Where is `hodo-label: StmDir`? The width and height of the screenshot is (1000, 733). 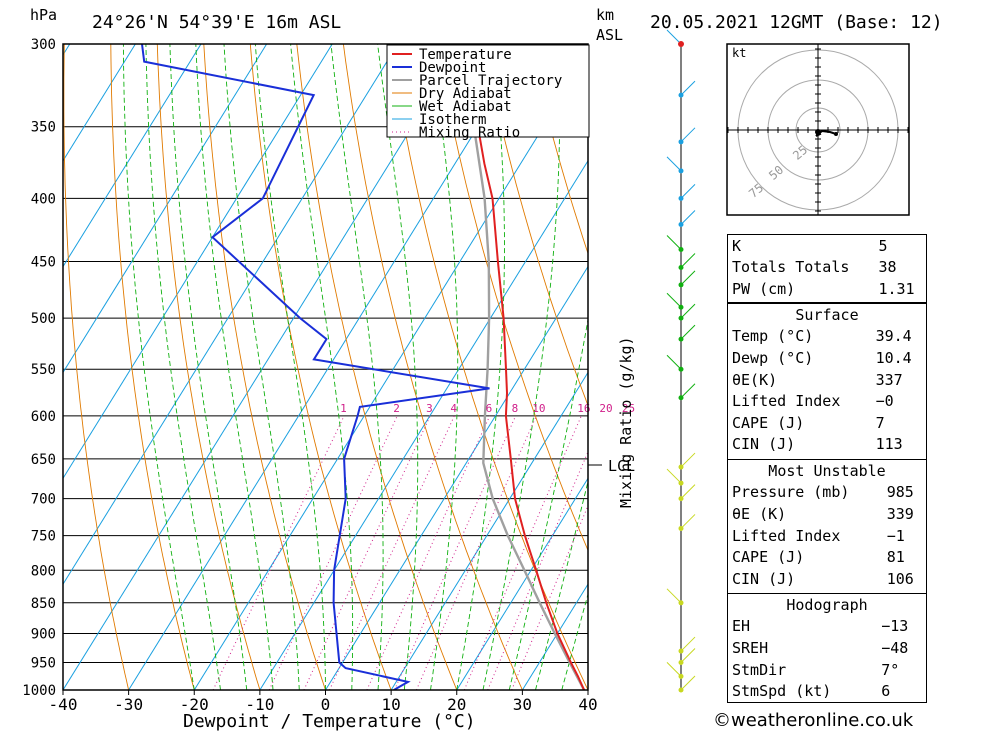 hodo-label: StmDir is located at coordinates (759, 669).